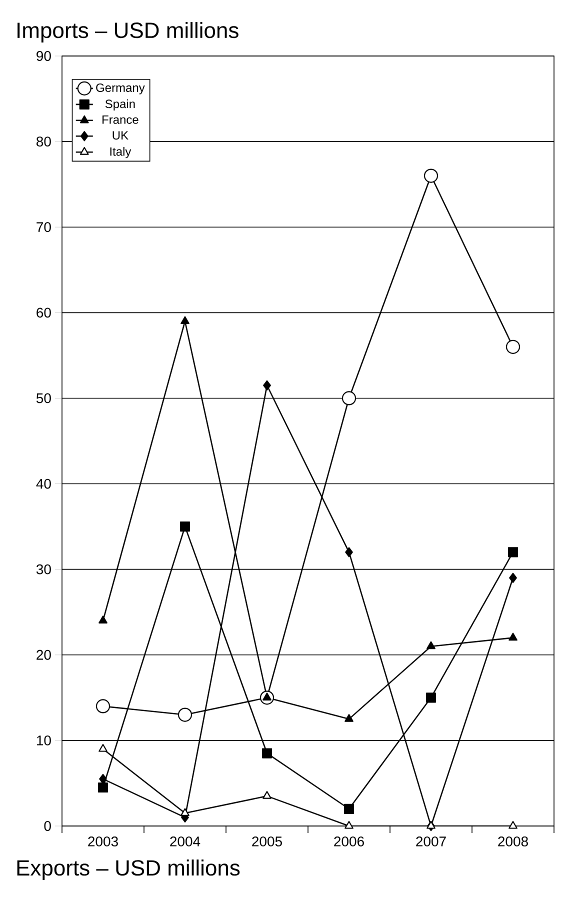  Describe the element at coordinates (120, 105) in the screenshot. I see `legend-label: Spain` at that location.